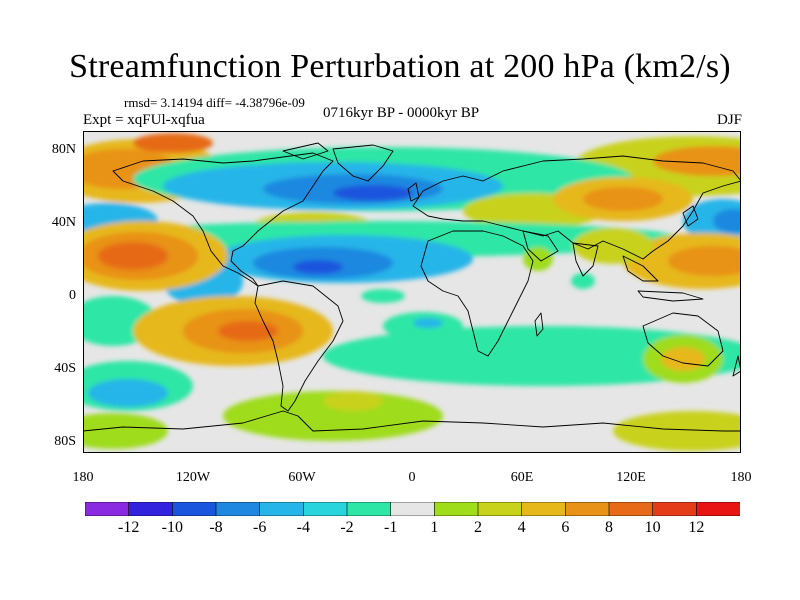 Image resolution: width=800 pixels, height=600 pixels. What do you see at coordinates (696, 527) in the screenshot?
I see `colorbar-tick-label: 12` at bounding box center [696, 527].